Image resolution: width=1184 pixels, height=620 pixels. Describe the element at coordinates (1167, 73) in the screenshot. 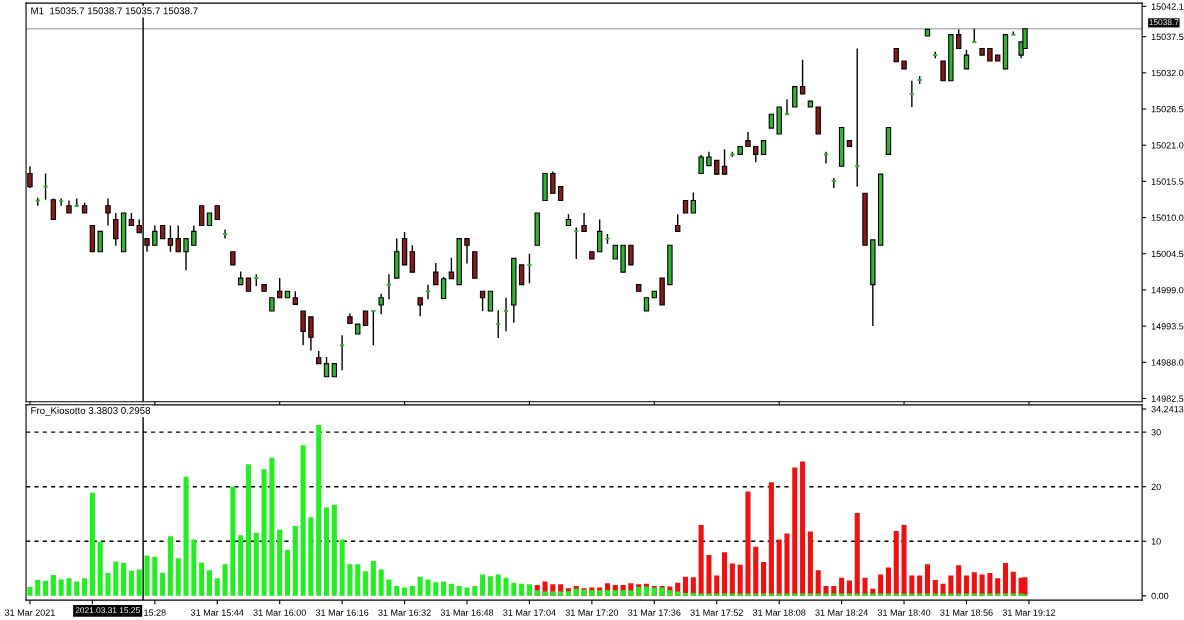

I see `y-tick-label: 15032.0` at that location.